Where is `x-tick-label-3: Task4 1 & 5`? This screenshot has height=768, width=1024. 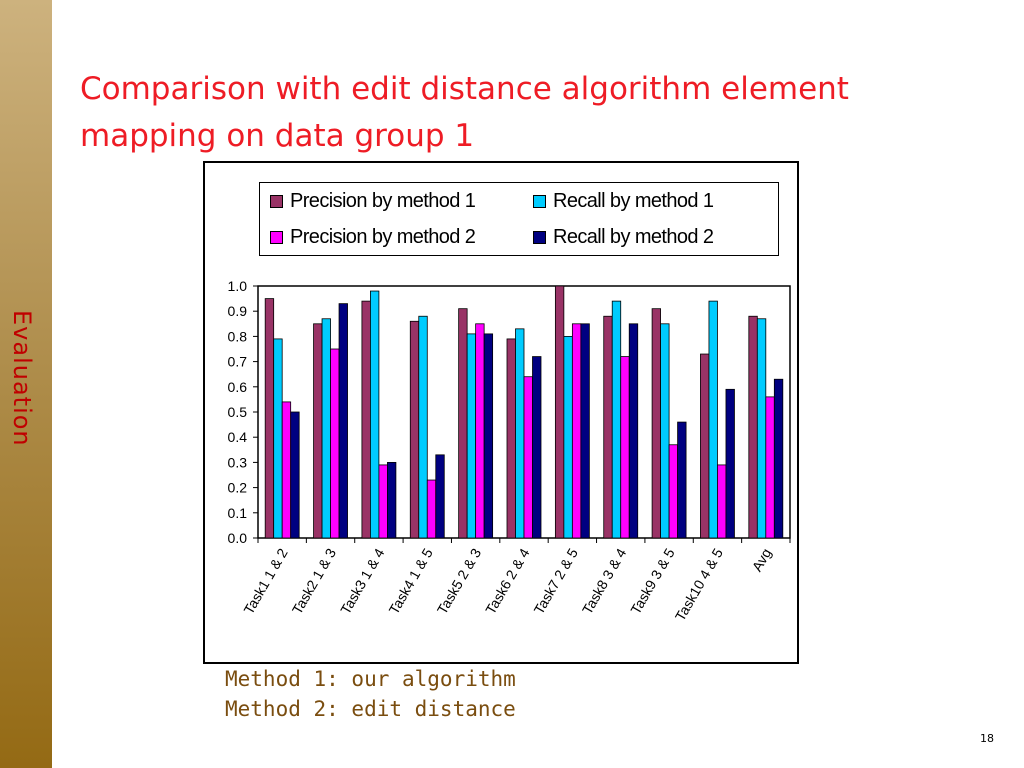
x-tick-label-3: Task4 1 & 5 is located at coordinates (410, 581).